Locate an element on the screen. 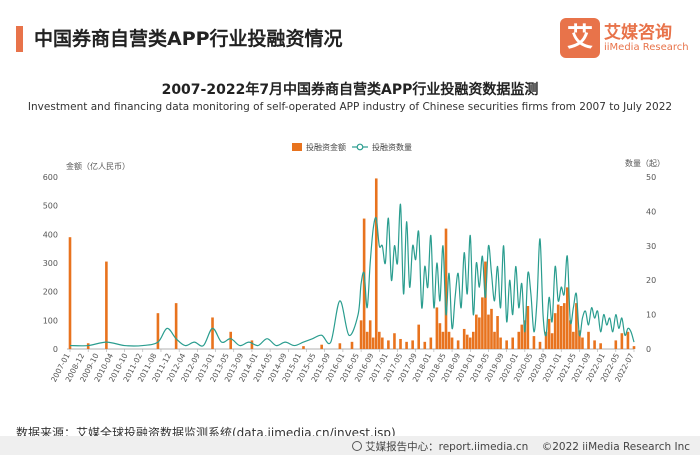  left-tick-label: 0 is located at coordinates (55, 349).